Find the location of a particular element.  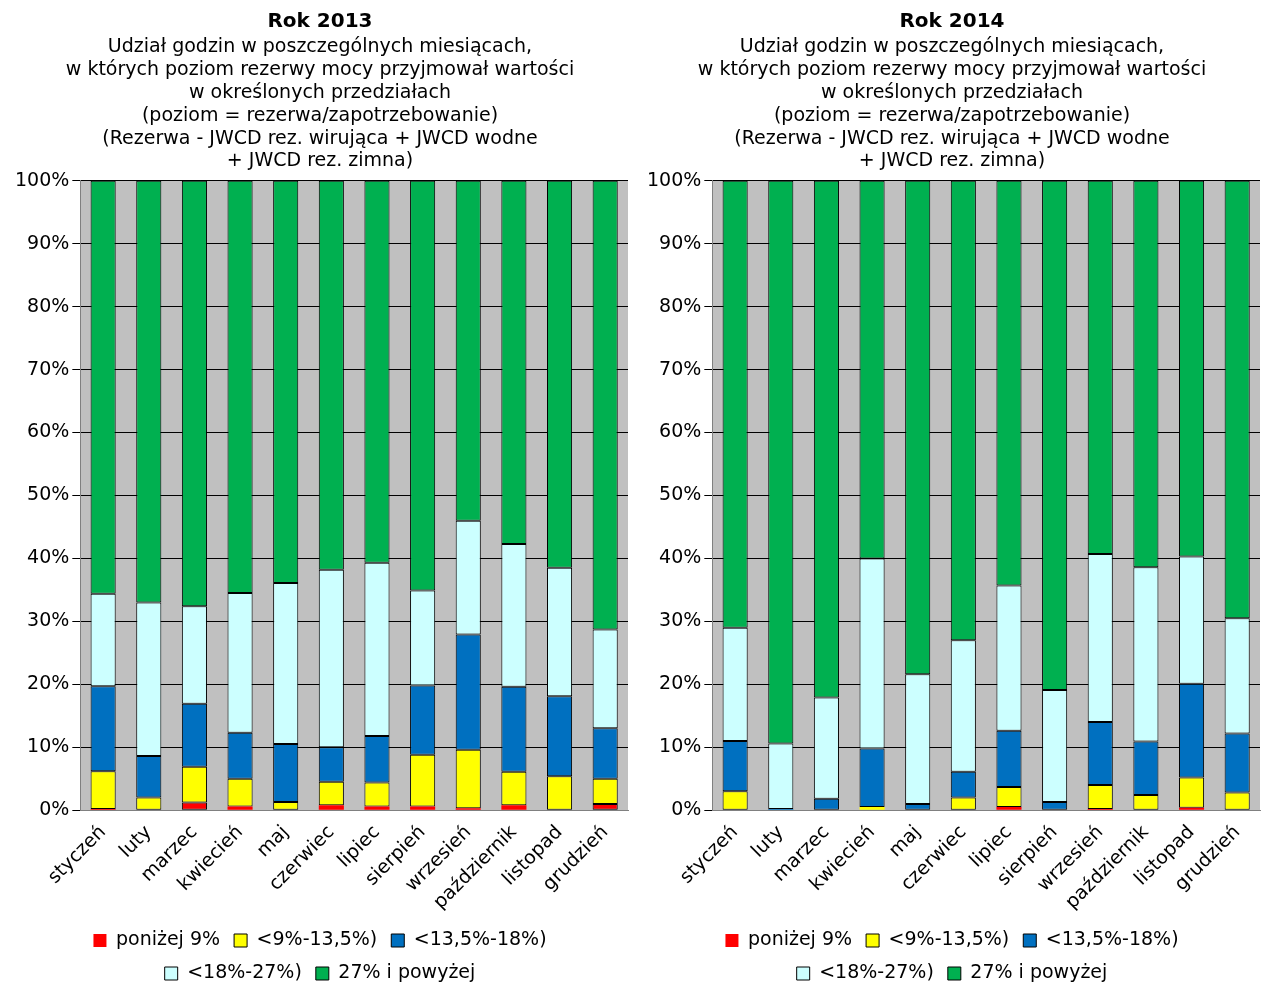

chart-title: Rok 2014 is located at coordinates (952, 20).